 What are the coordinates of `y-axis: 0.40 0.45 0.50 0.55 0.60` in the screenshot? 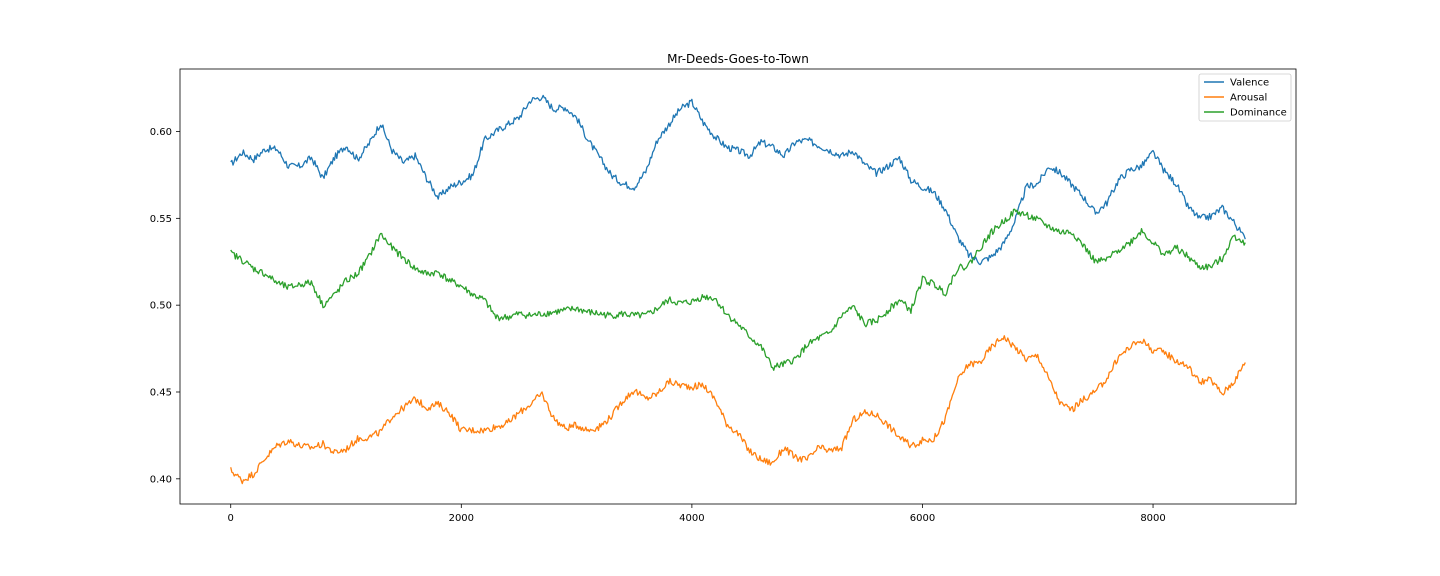 It's located at (165, 306).